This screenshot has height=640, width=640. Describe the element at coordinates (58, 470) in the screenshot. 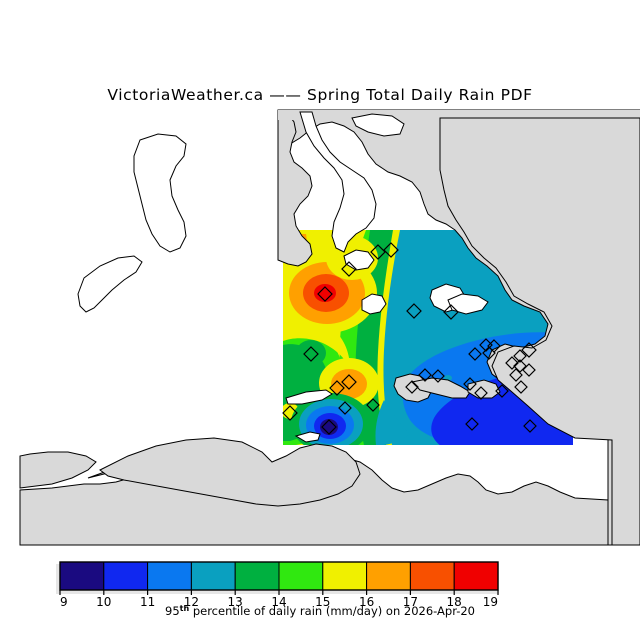

I see `coast-southwest-corner` at that location.